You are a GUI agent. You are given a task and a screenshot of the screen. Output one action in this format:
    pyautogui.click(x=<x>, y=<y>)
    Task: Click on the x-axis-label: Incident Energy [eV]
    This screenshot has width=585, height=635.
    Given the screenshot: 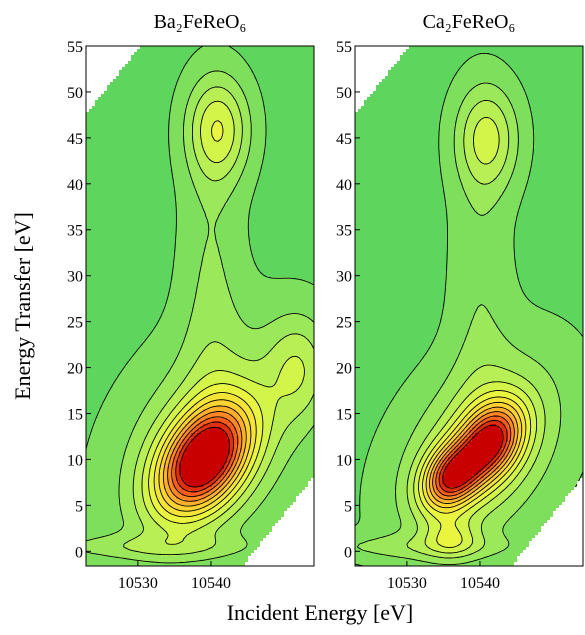 What is the action you would take?
    pyautogui.click(x=320, y=612)
    